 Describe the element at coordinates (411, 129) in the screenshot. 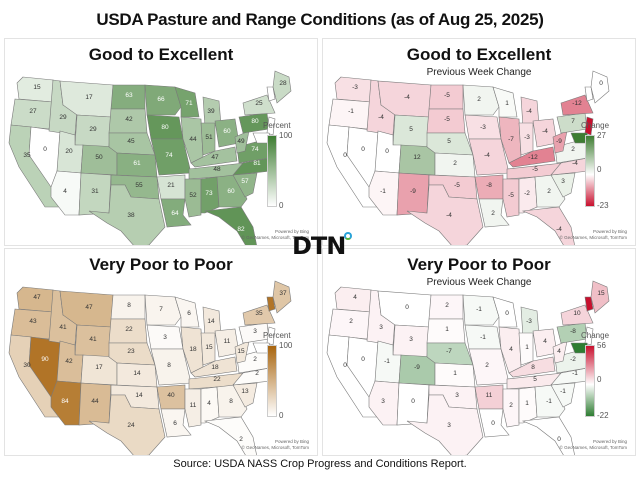

I see `state-label-wy: 5` at that location.